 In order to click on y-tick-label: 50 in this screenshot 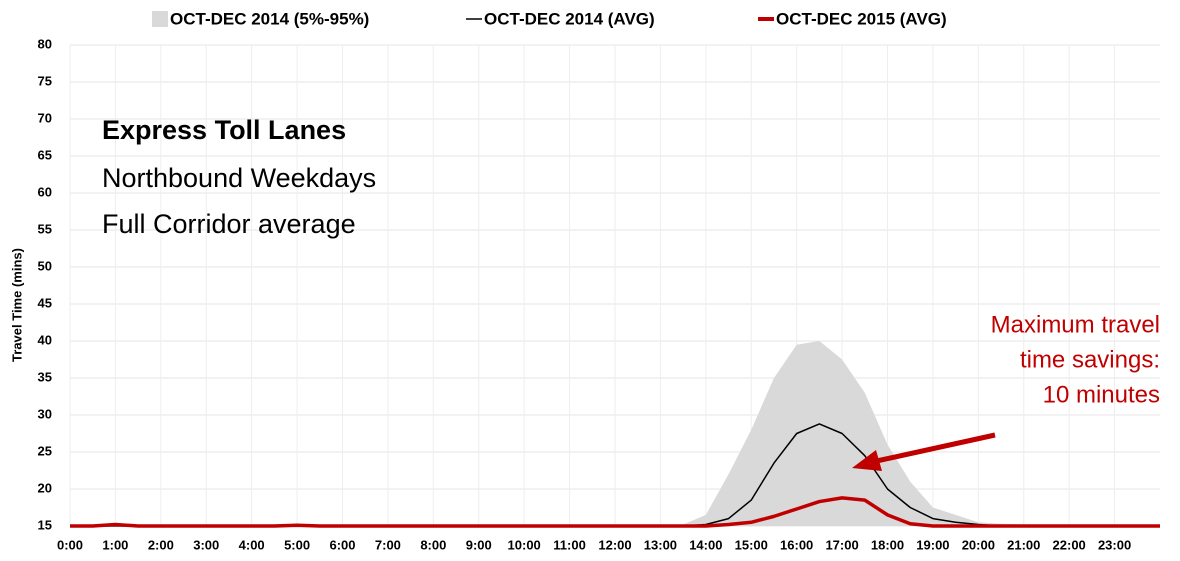, I will do `click(45, 265)`.